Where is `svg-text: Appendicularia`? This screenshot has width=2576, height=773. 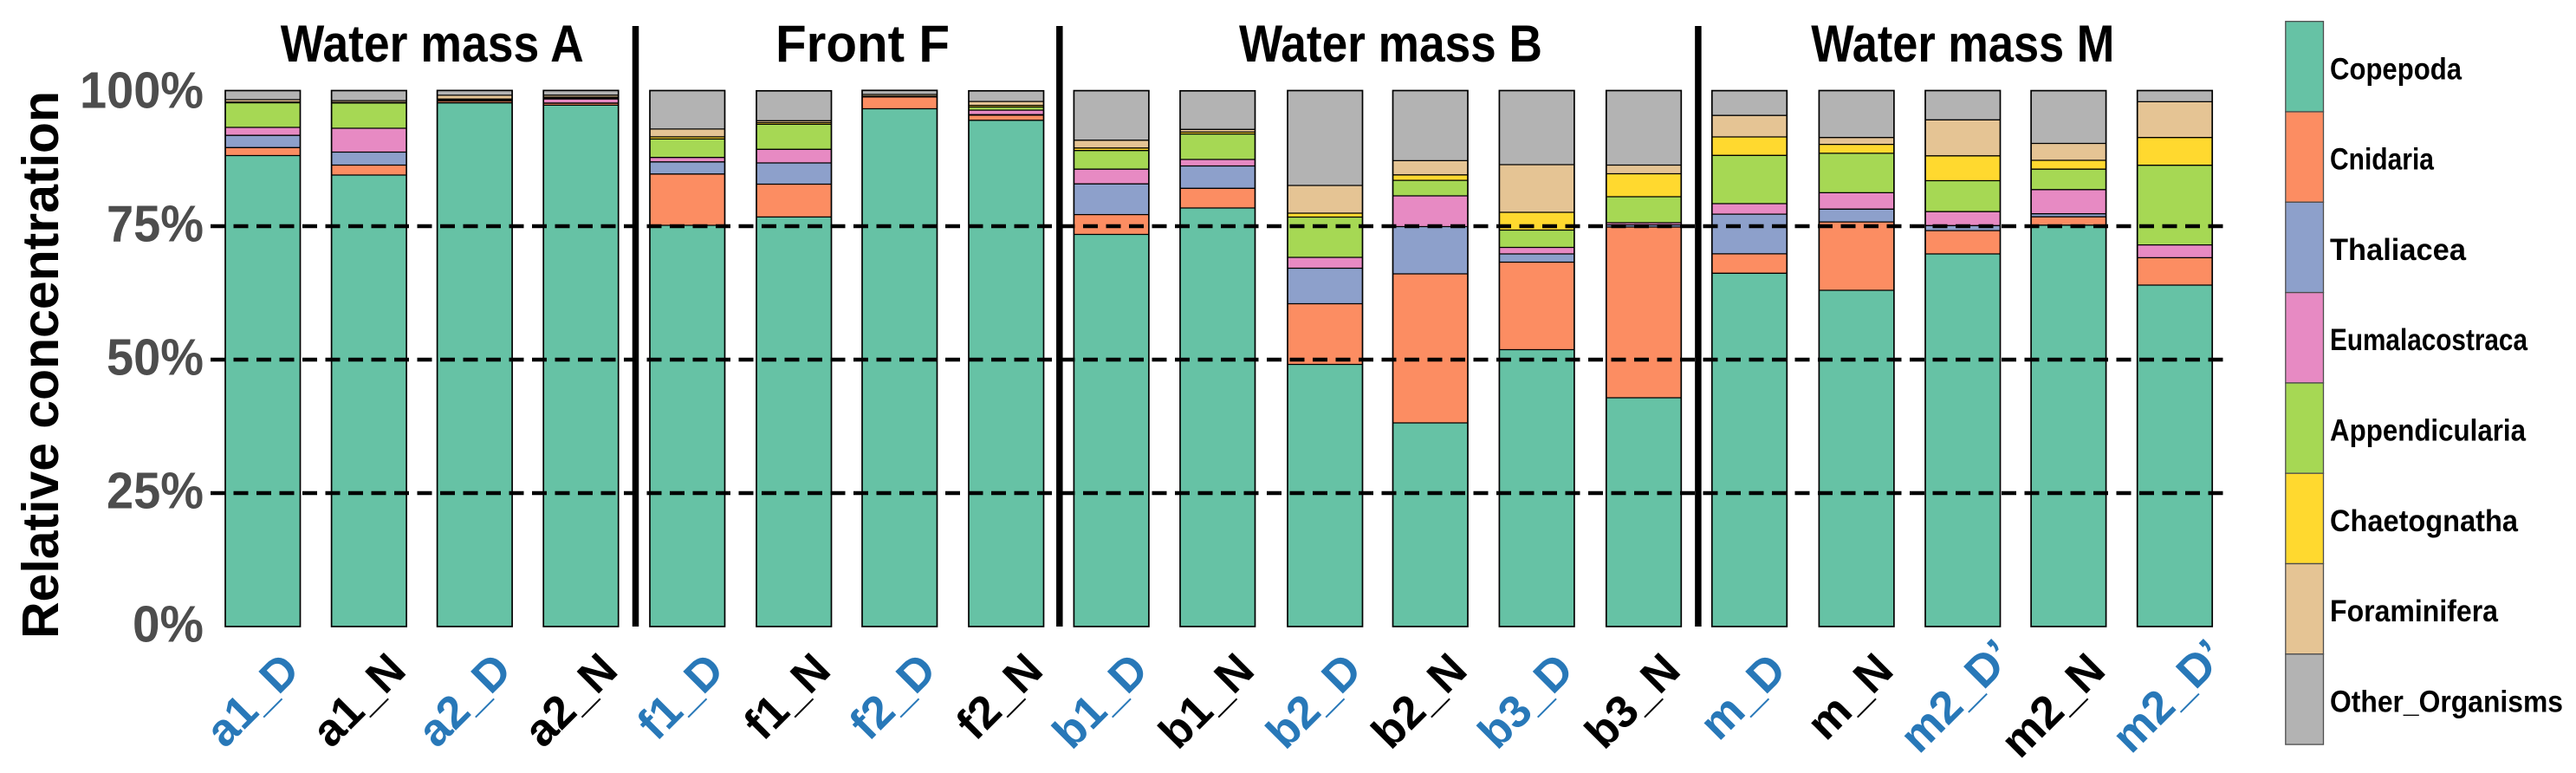
svg-text: Appendicularia is located at coordinates (2428, 431).